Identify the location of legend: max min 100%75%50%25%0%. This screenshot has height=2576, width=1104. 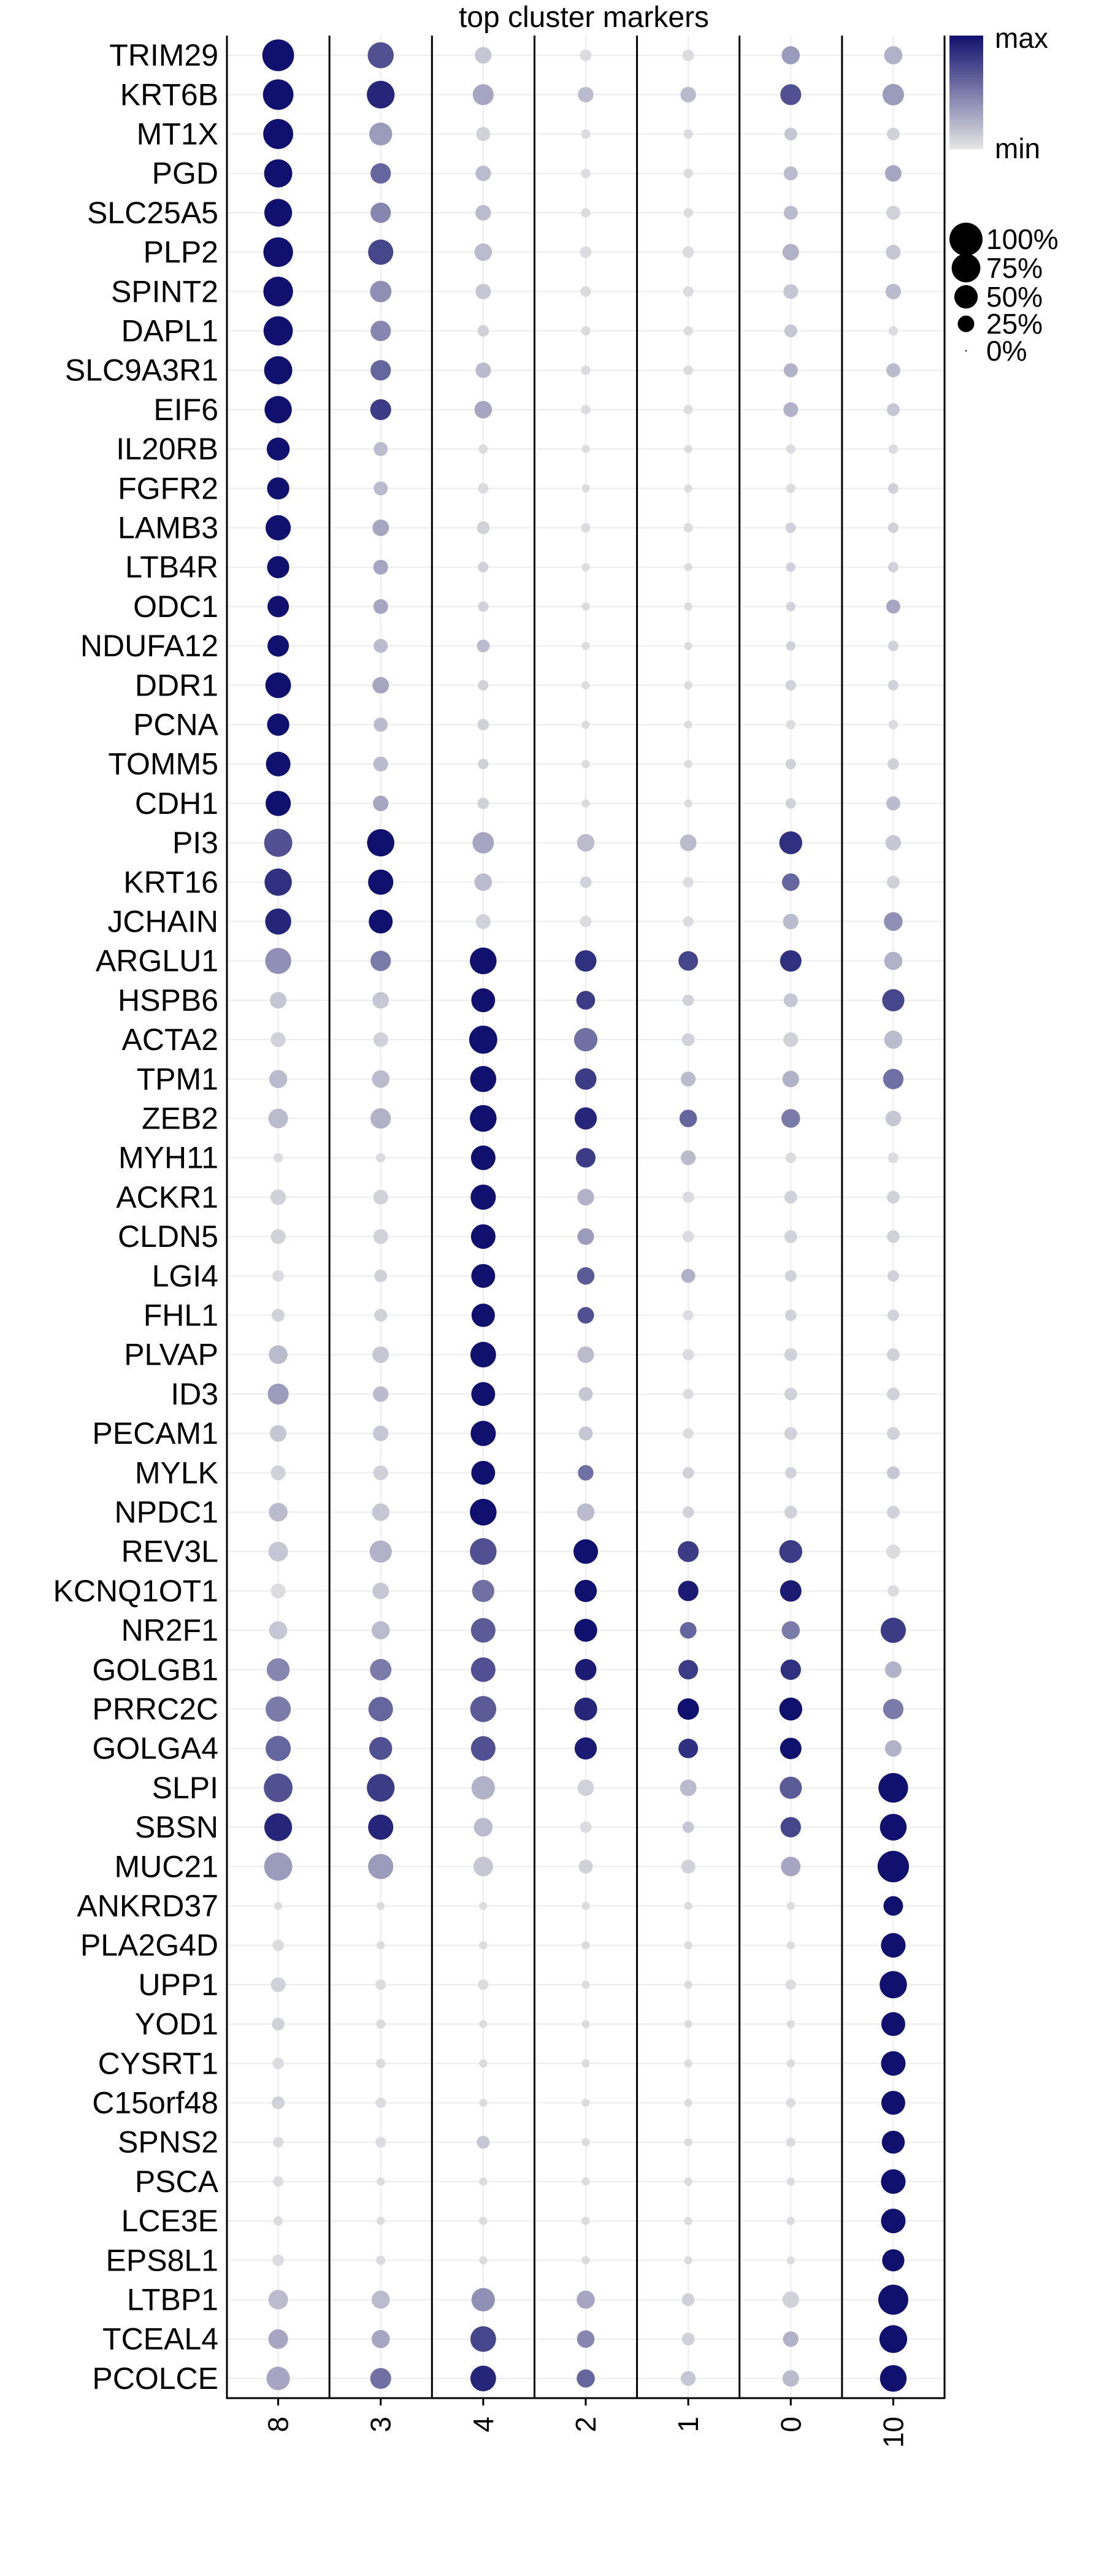
(1004, 194).